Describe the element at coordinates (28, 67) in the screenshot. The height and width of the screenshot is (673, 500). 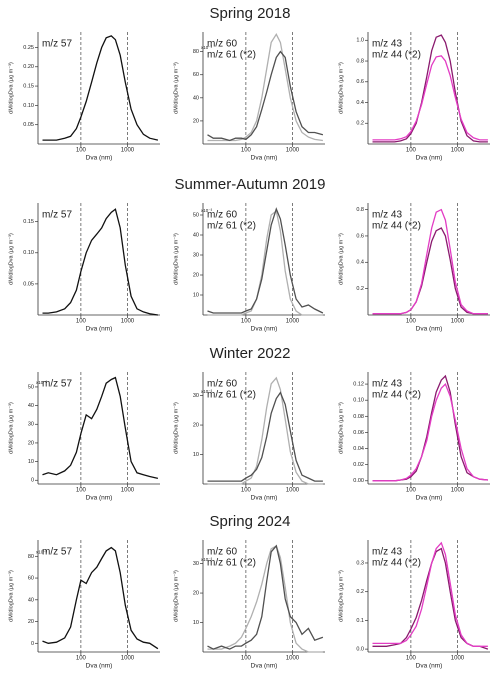
I see `y-tick-label: 0.20` at that location.